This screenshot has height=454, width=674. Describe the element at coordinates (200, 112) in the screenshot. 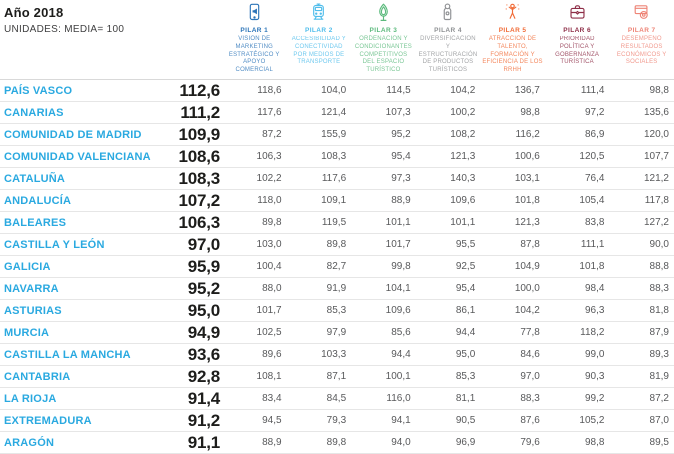

I see `total-score: 111,2` at that location.